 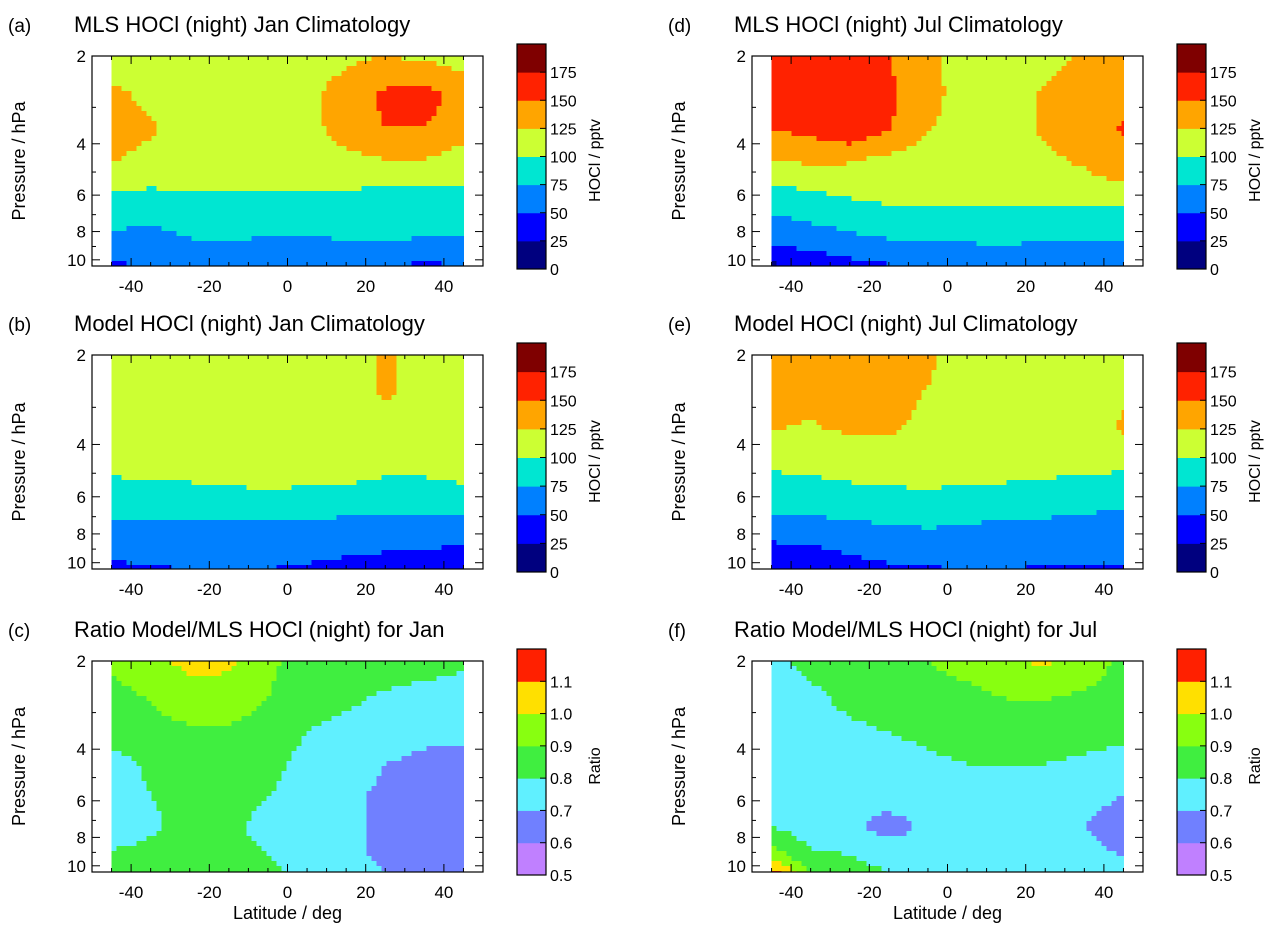 What do you see at coordinates (561, 747) in the screenshot?
I see `colorbar-tick-label: 0.9` at bounding box center [561, 747].